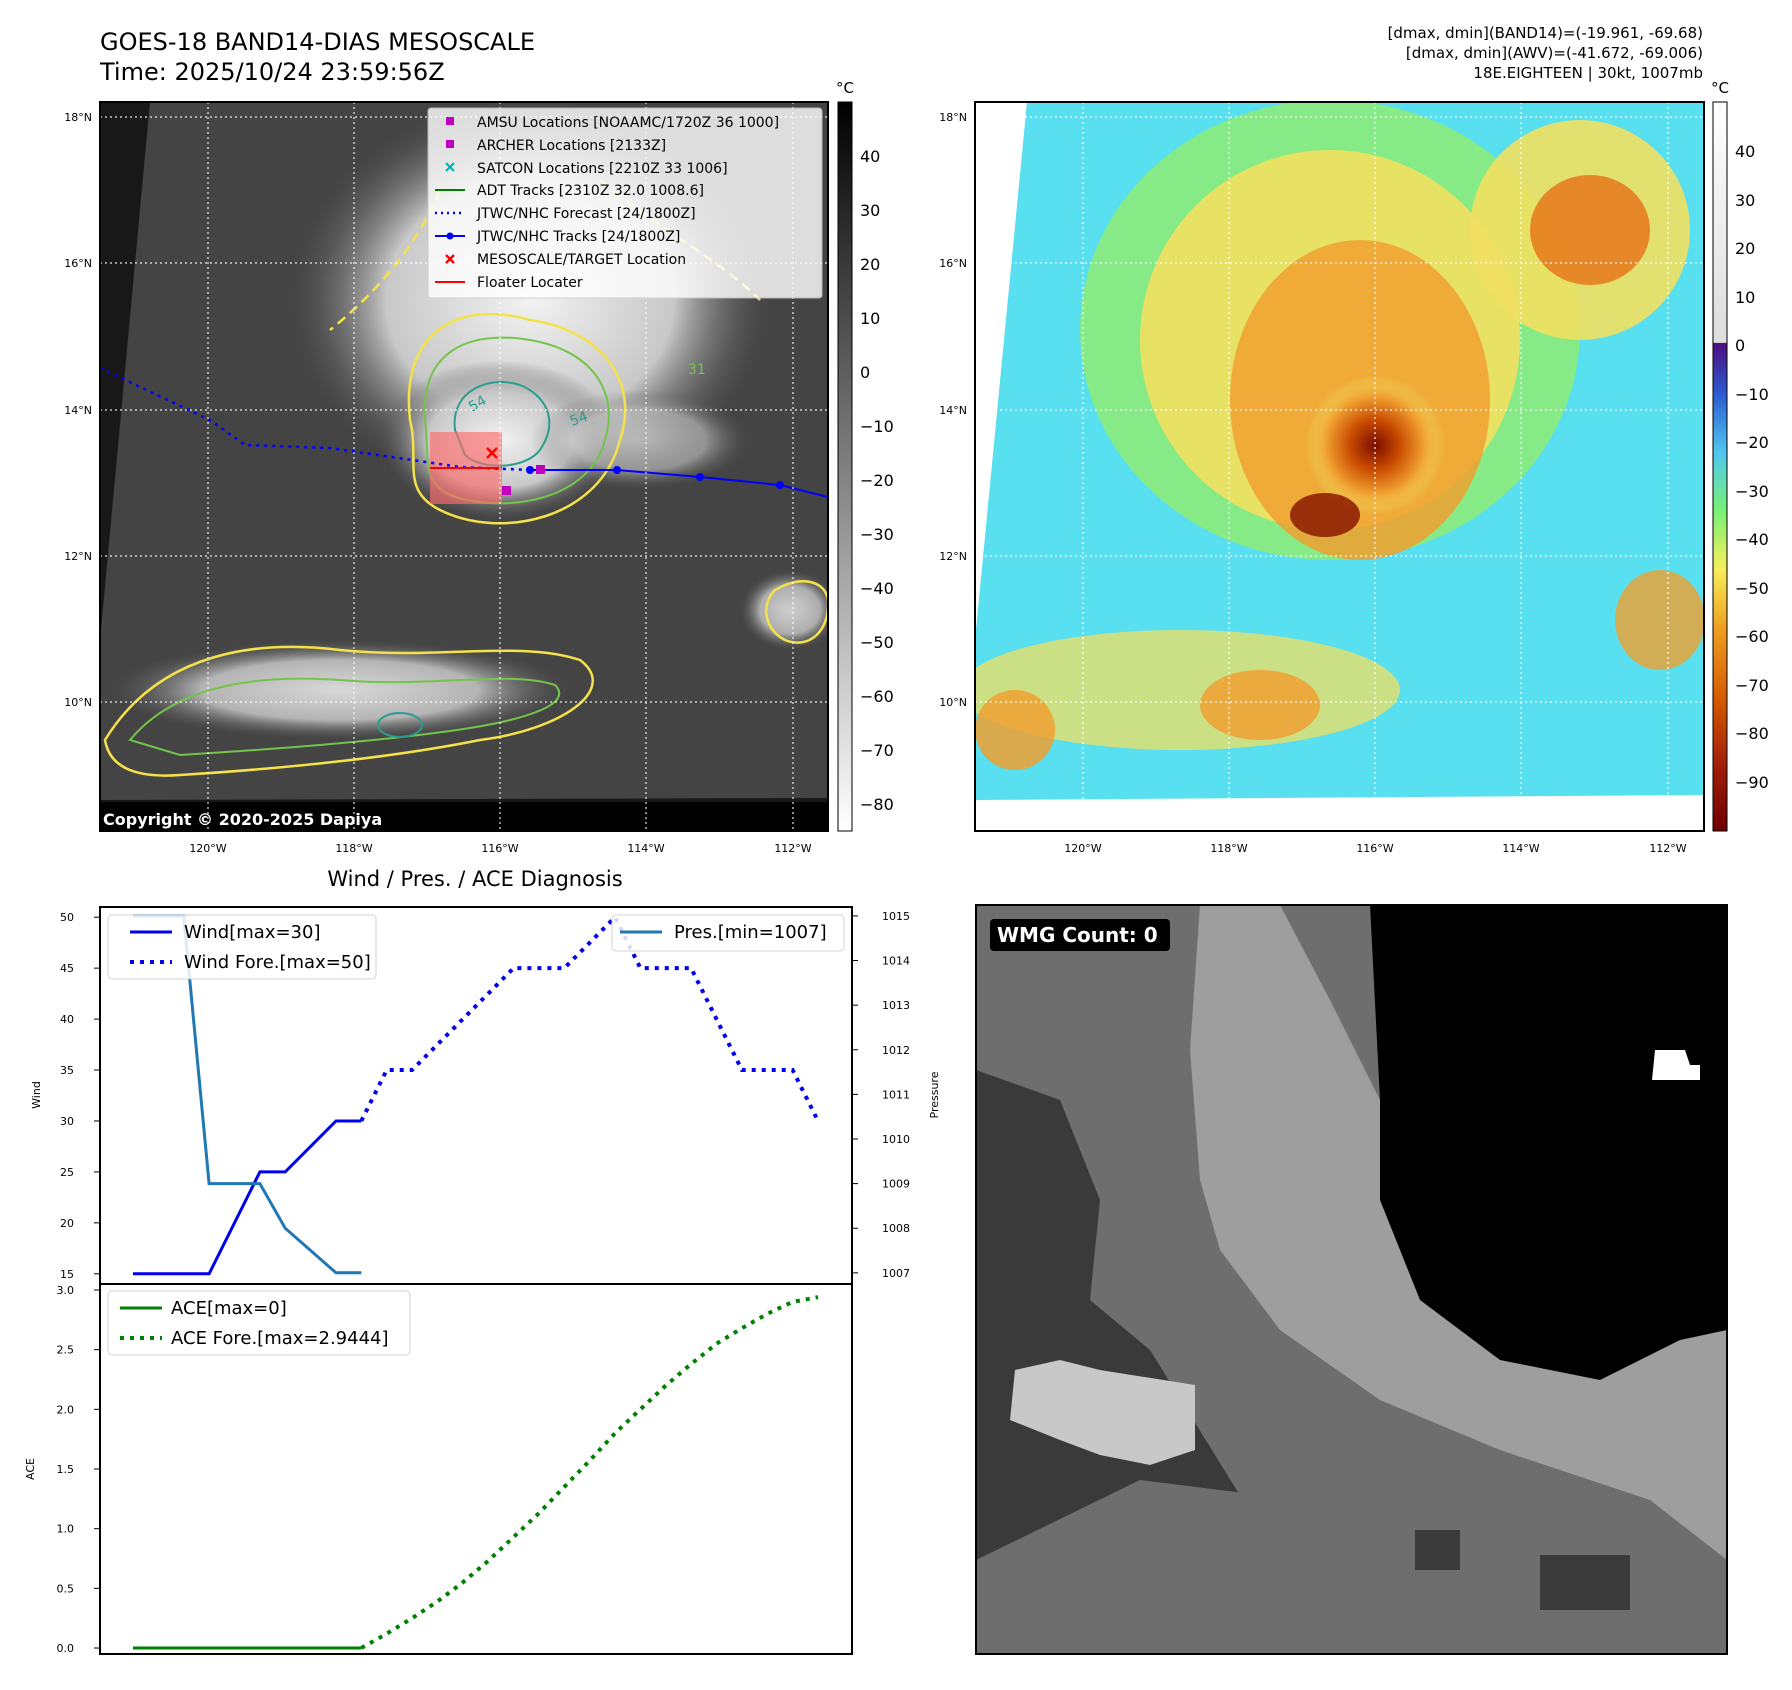  Describe the element at coordinates (877, 696) in the screenshot. I see `ir-cb-tick-m60: −60` at that location.